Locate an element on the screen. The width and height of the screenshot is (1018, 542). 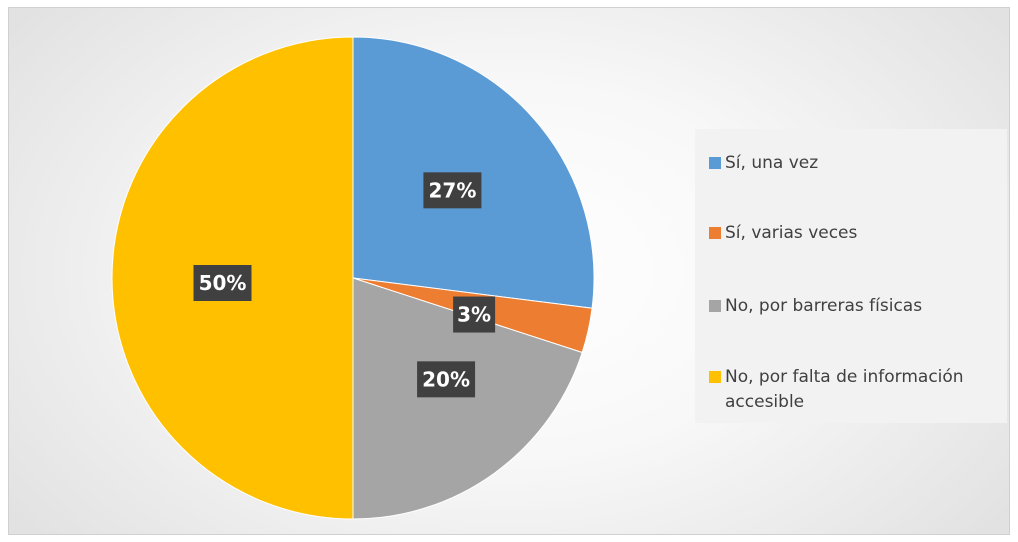
legend-swatch-no-falta-informacion is located at coordinates (715, 377).